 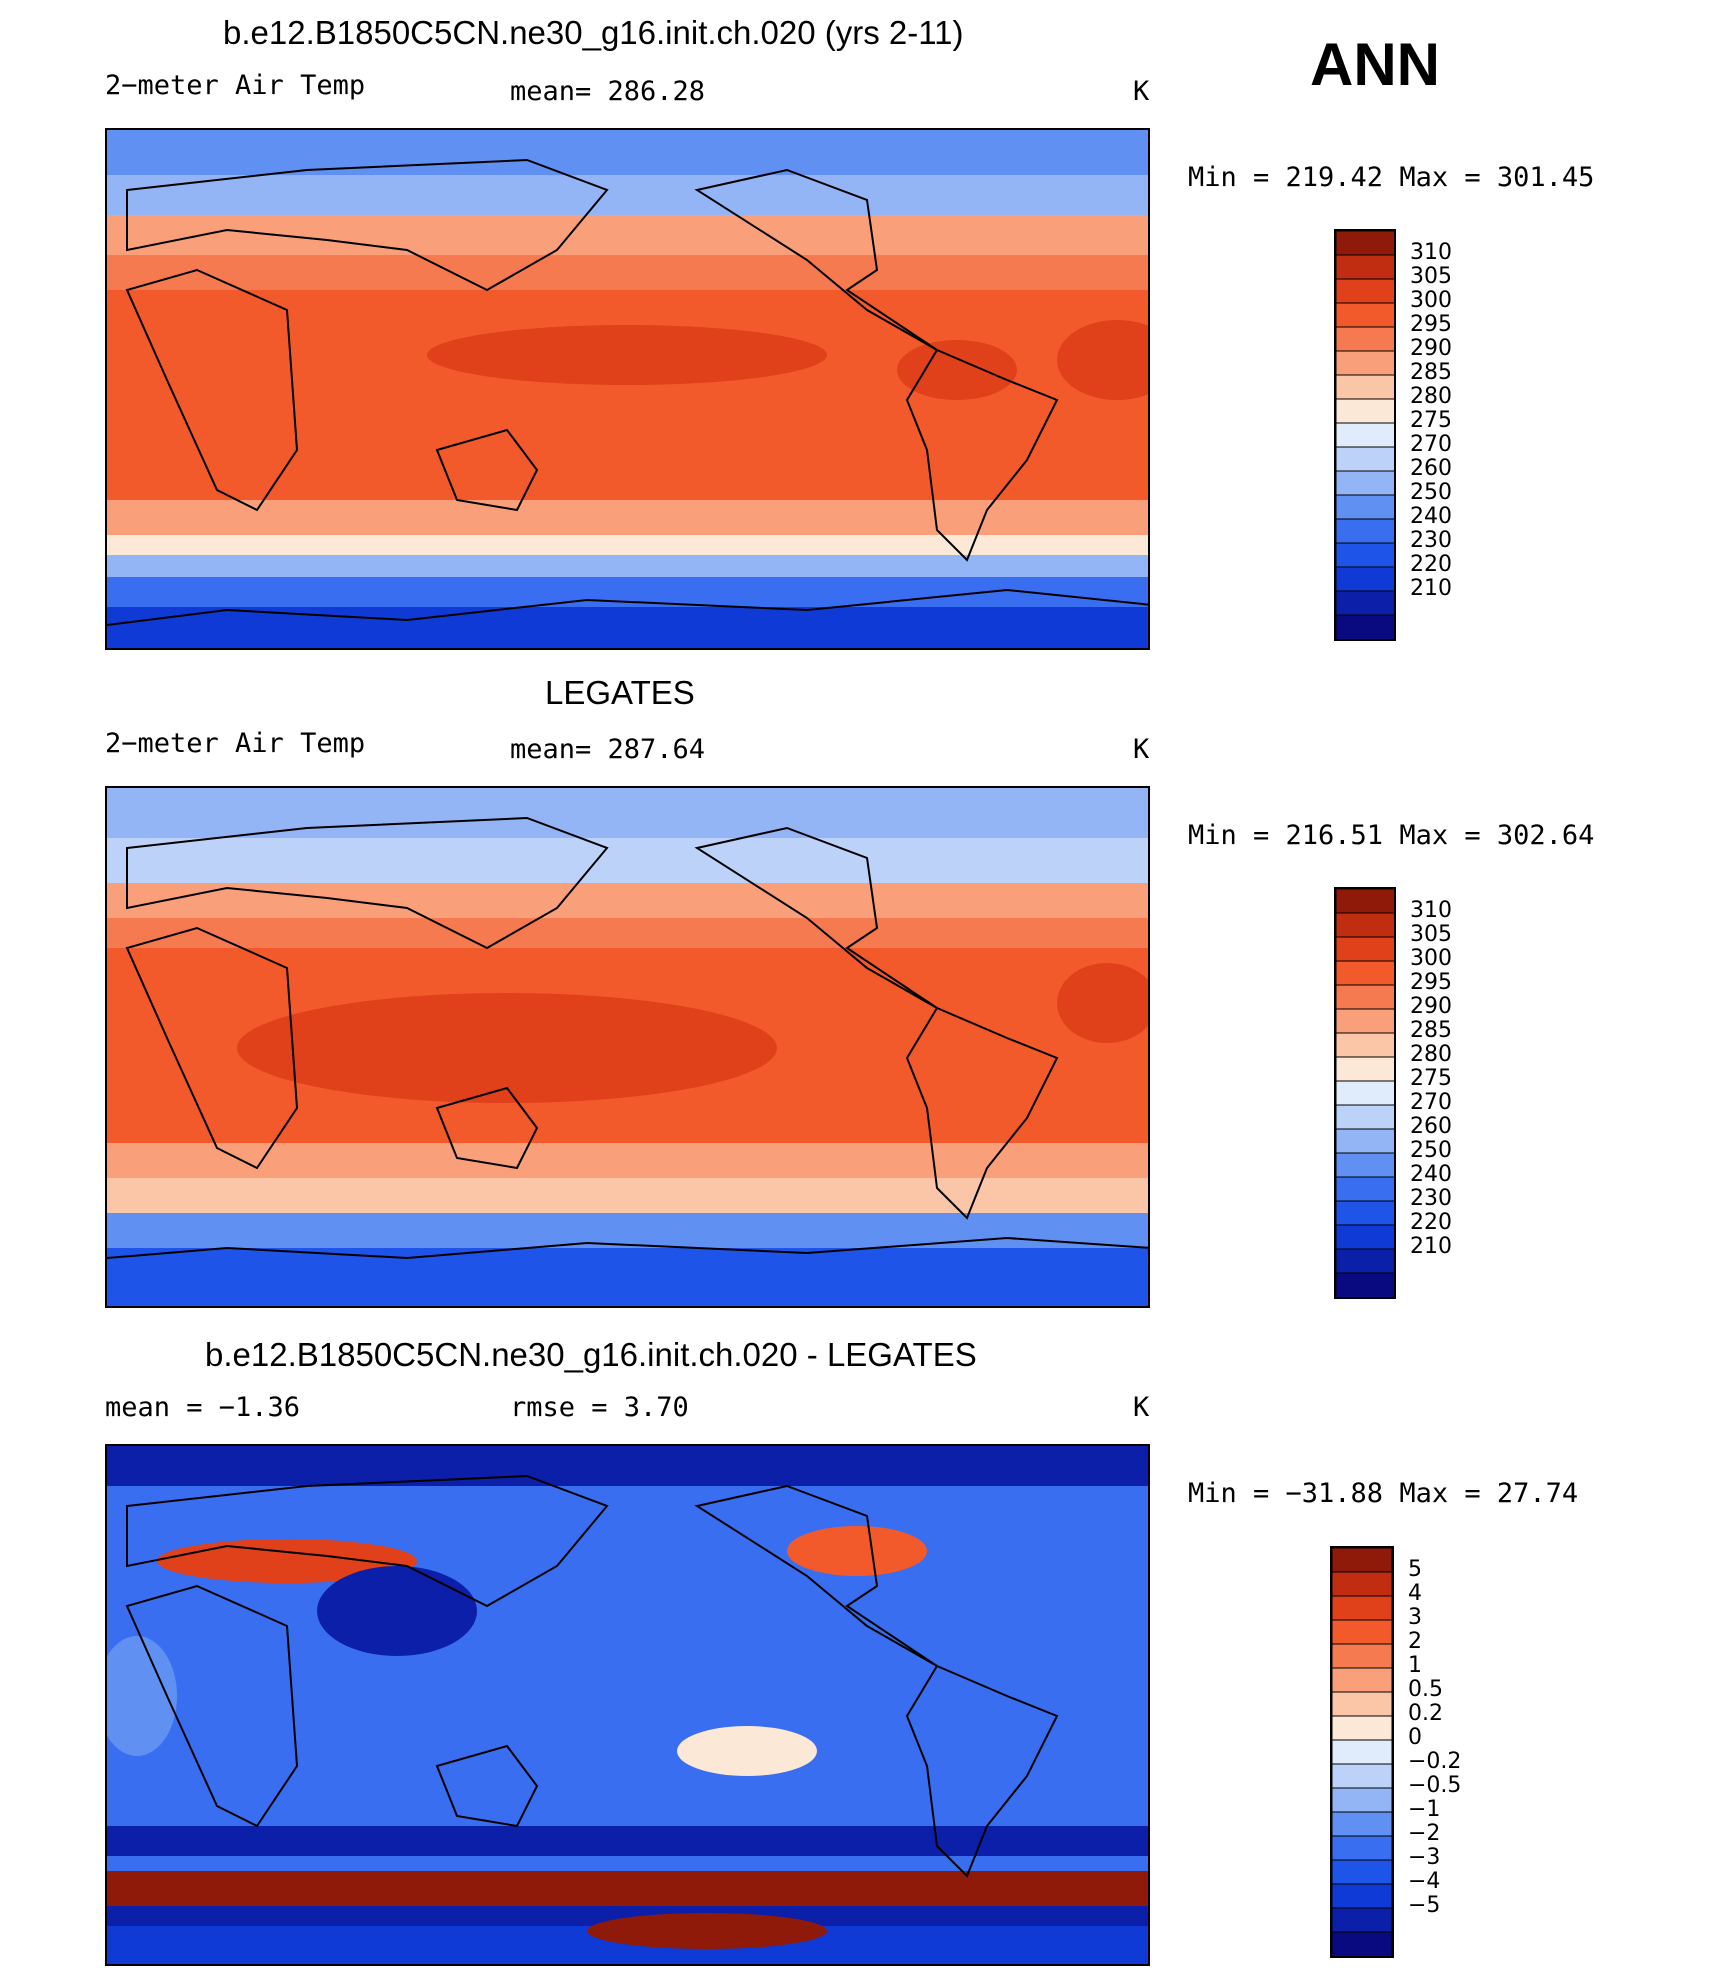 What do you see at coordinates (1415, 1641) in the screenshot?
I see `colorbar-label: 2` at bounding box center [1415, 1641].